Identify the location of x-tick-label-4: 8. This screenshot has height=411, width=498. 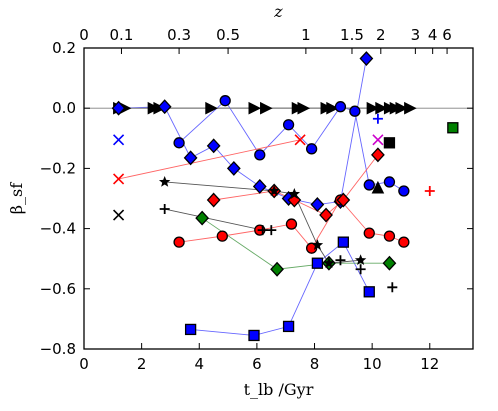
(315, 364).